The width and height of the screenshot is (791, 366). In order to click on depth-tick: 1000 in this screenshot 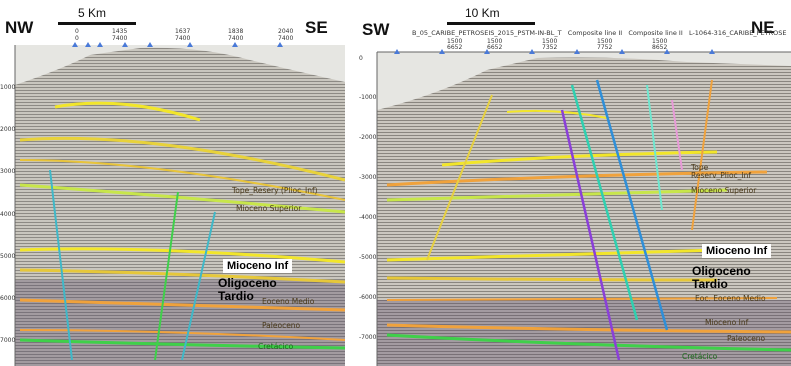, I will do `click(8, 87)`.